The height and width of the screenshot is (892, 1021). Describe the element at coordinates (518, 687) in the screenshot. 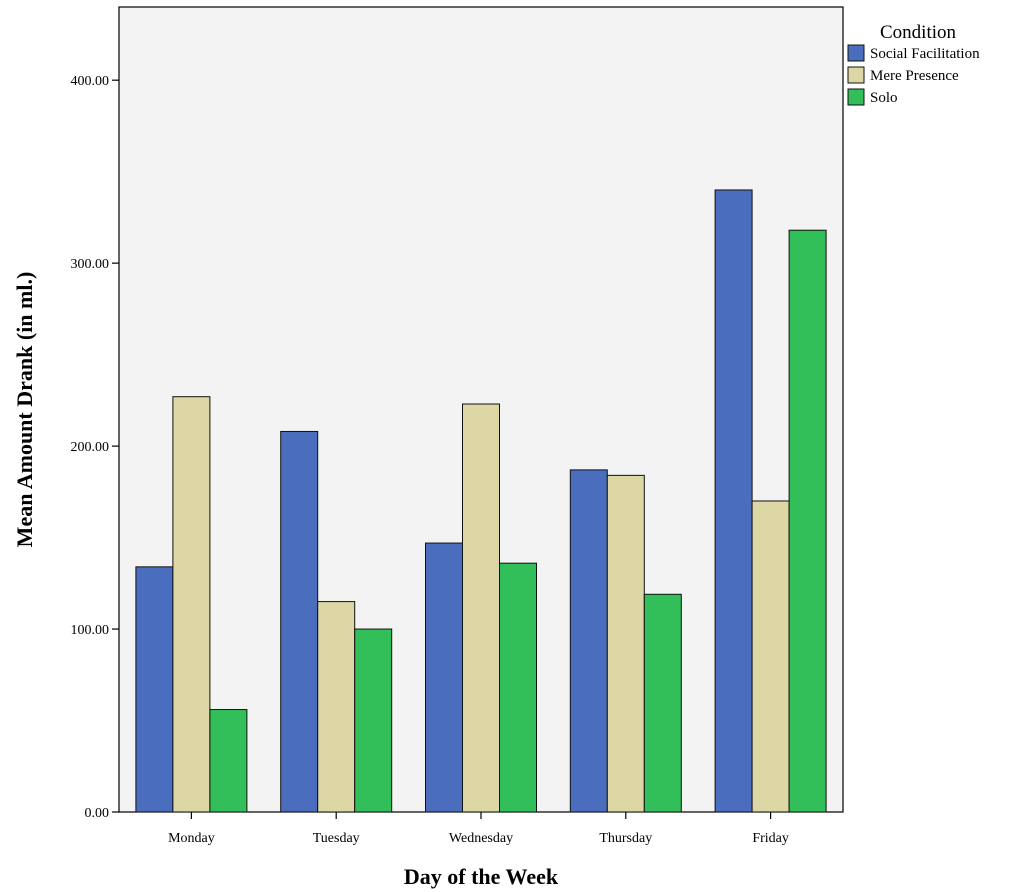

I see `bar-solo-wednesday` at that location.